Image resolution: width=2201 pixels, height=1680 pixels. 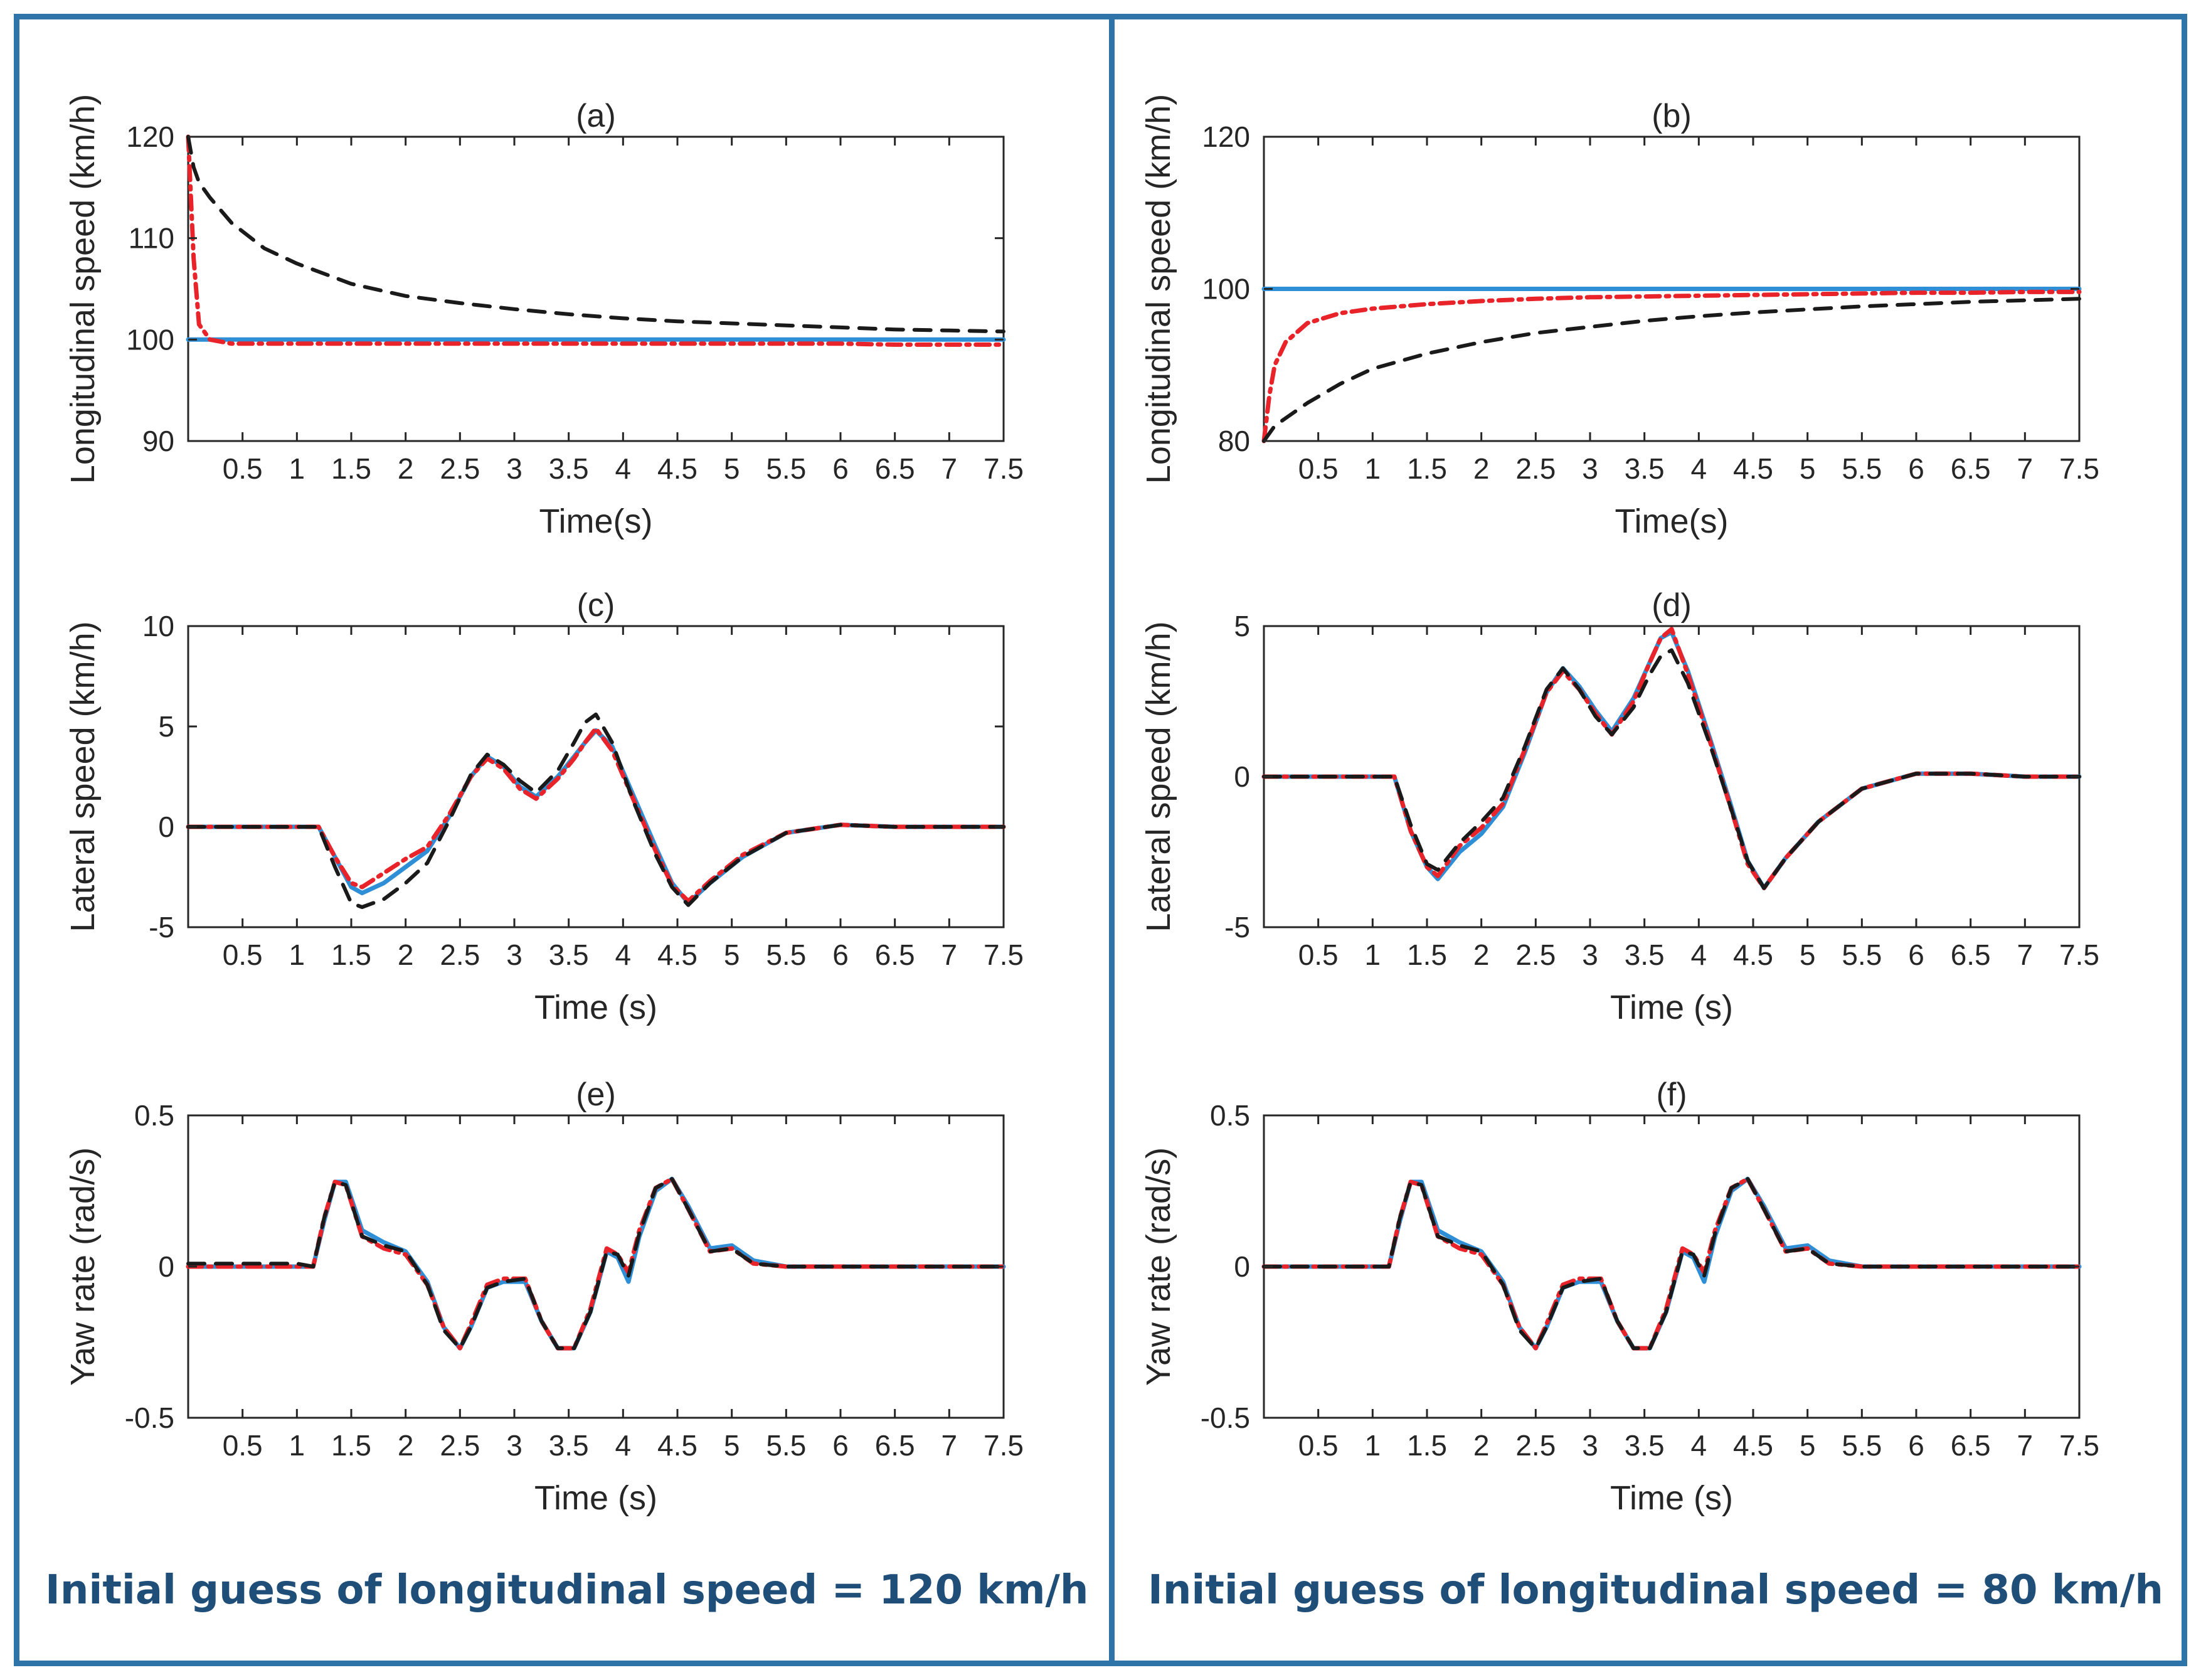 I want to click on y-tick-label: 10, so click(x=158, y=626).